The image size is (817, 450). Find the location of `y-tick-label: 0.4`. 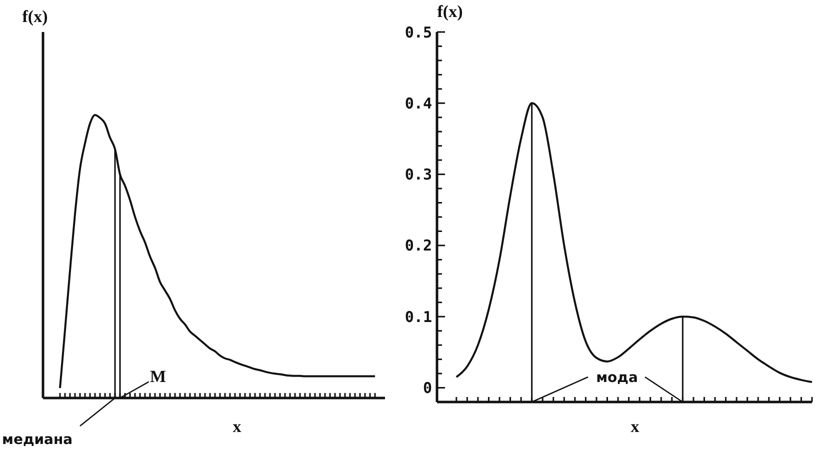

y-tick-label: 0.4 is located at coordinates (418, 103).